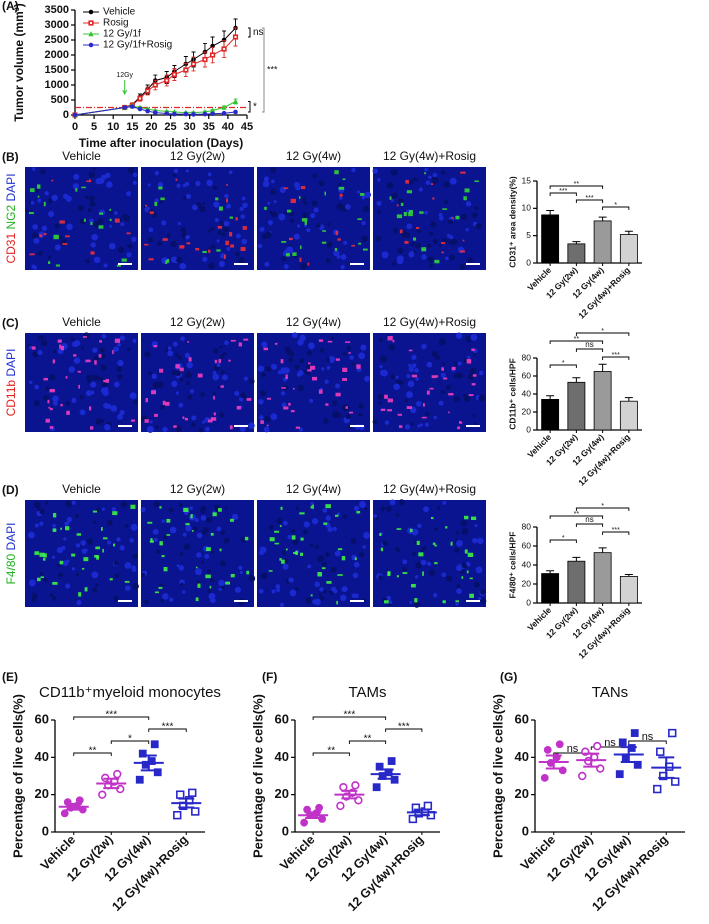  I want to click on x-tick-label: 35, so click(209, 127).